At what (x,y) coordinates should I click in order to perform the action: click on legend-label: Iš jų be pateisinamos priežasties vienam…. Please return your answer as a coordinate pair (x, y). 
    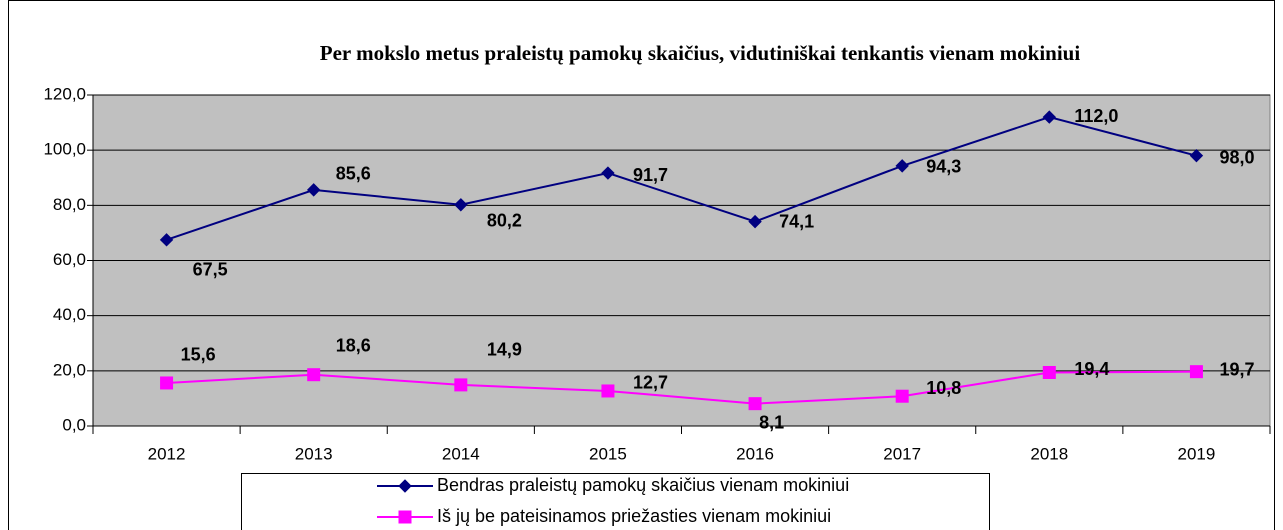
    Looking at the image, I should click on (634, 516).